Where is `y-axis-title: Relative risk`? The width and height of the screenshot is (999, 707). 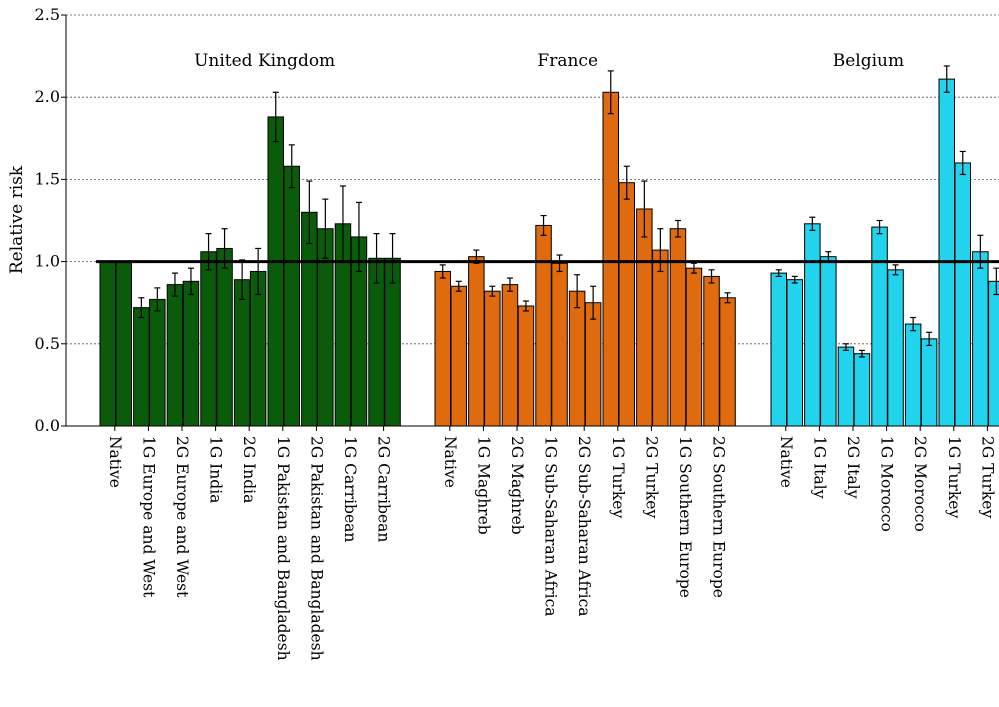 y-axis-title: Relative risk is located at coordinates (17, 219).